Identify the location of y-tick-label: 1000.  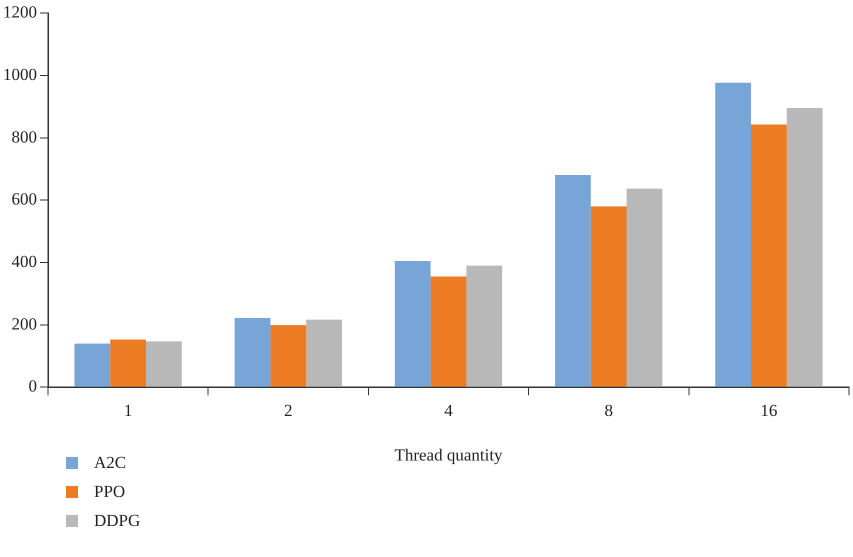
(20, 74).